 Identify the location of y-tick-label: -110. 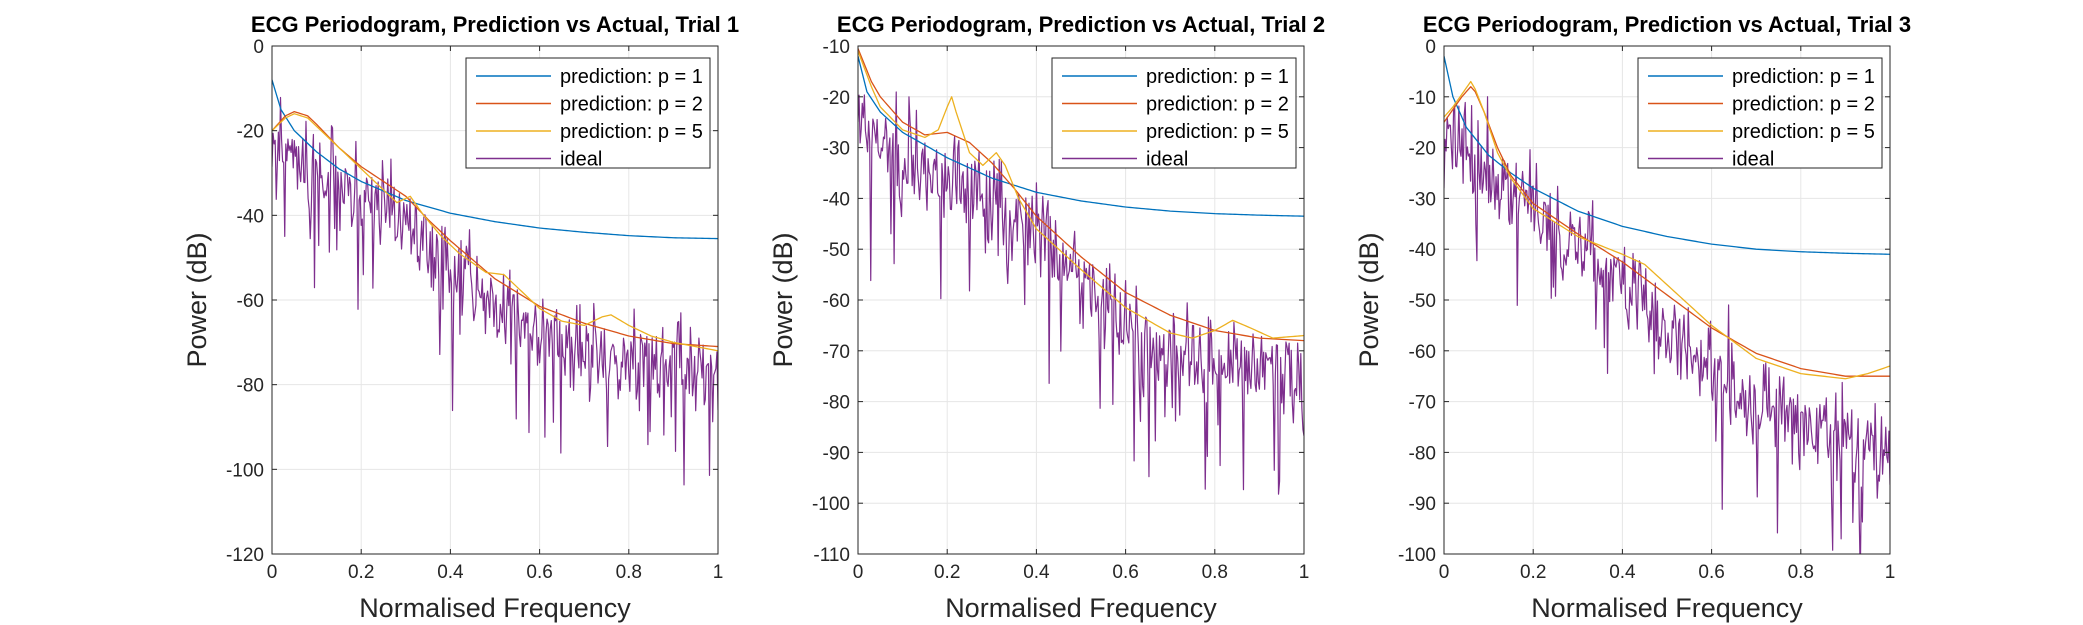
(831, 555).